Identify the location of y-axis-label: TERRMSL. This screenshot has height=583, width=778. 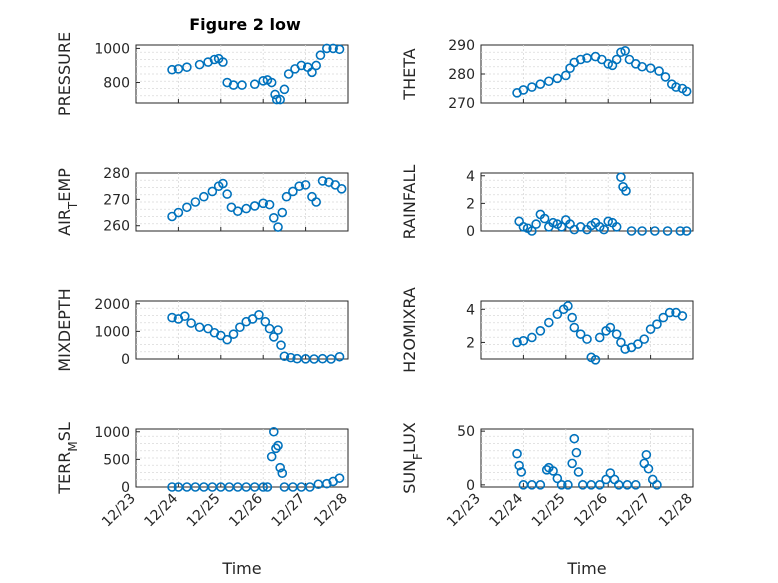
(67, 458).